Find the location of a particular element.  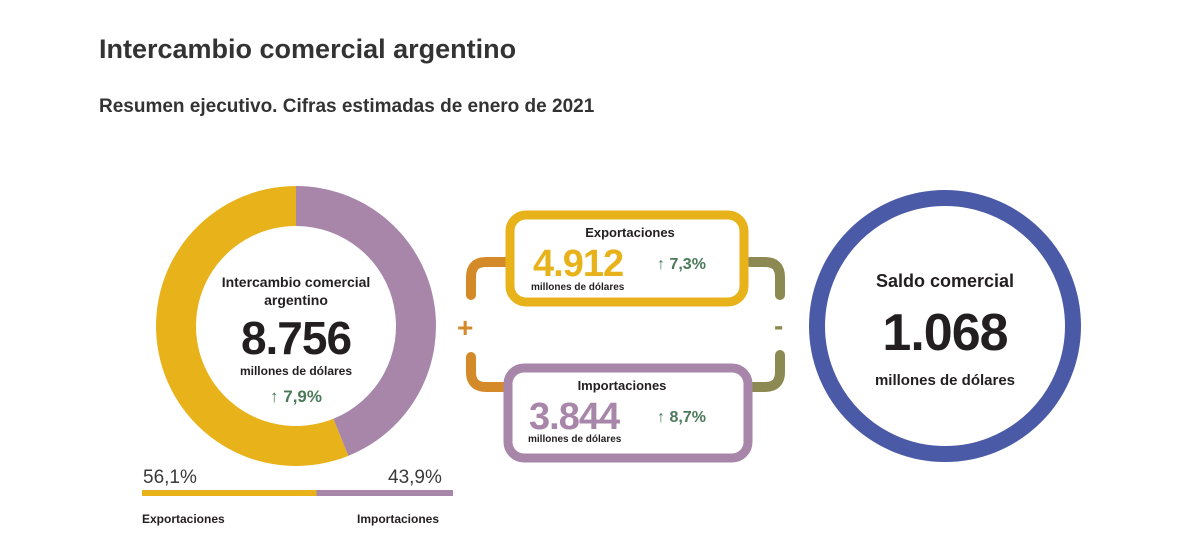

imports-unit: millones de dólares is located at coordinates (575, 439).